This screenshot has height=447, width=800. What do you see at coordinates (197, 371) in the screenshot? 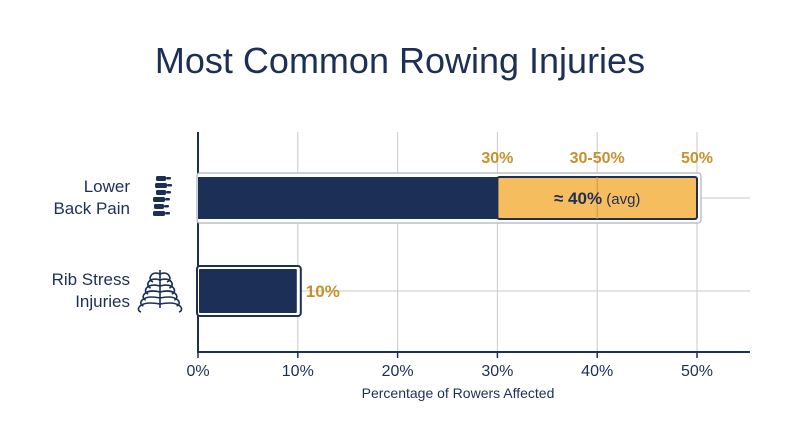
I see `x-tick-label: 0%` at bounding box center [197, 371].